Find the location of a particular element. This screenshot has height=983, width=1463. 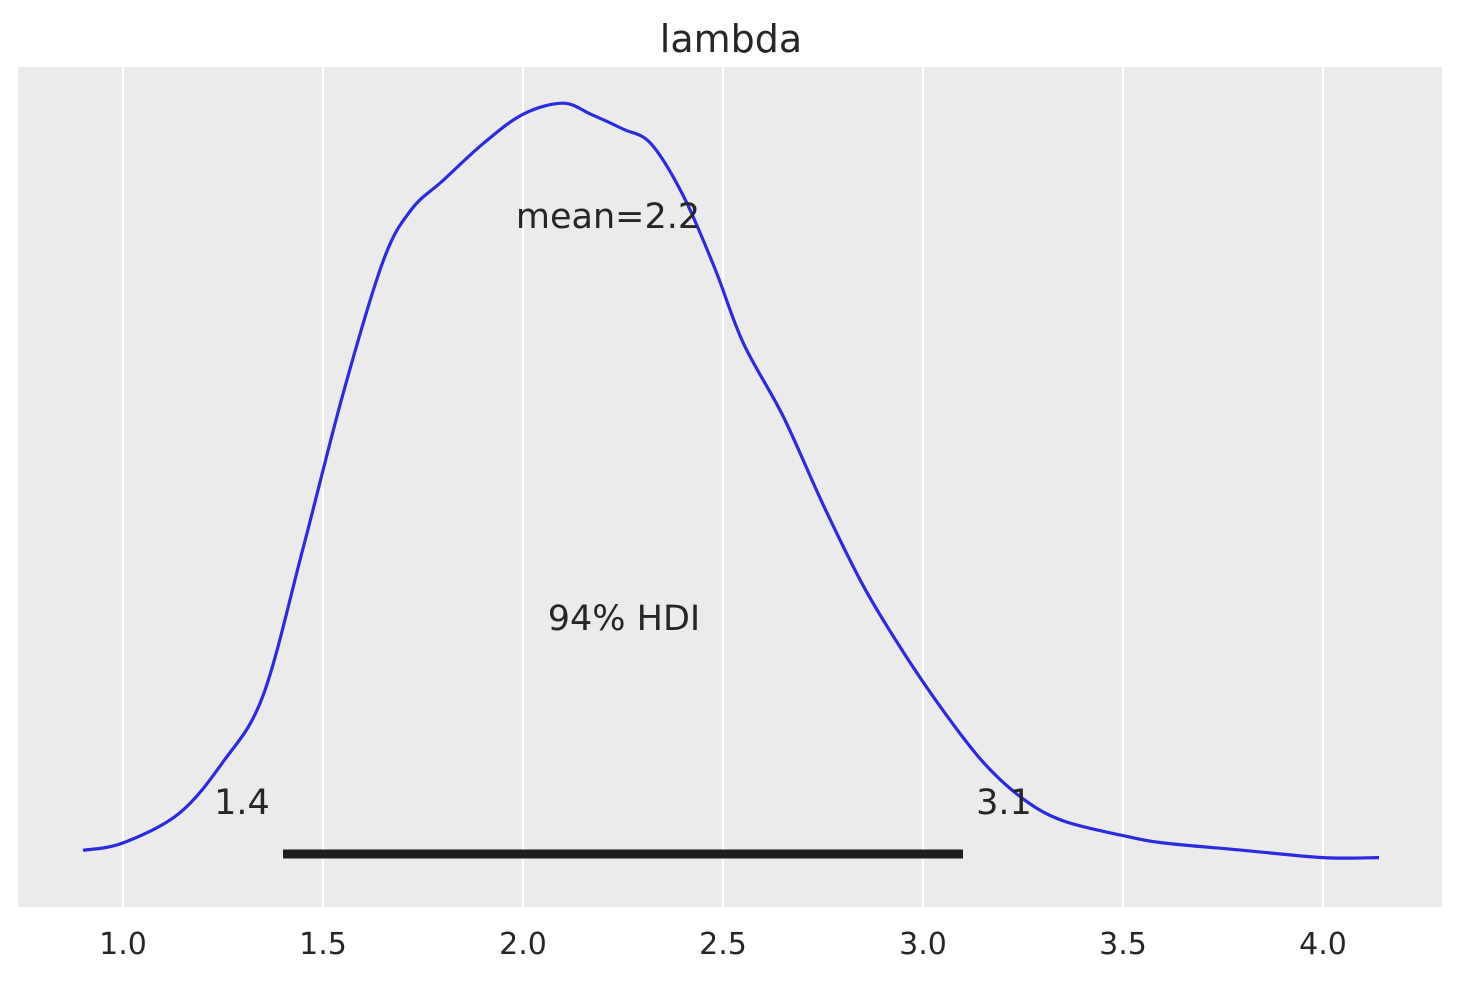

x-tick-label: 2.5 is located at coordinates (723, 944).